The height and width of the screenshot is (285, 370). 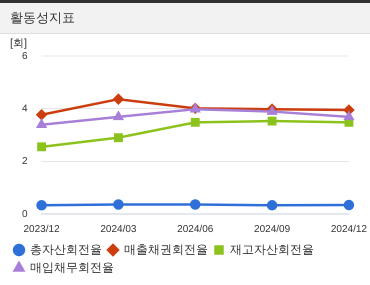 What do you see at coordinates (25, 56) in the screenshot?
I see `y-tick-label: 6` at bounding box center [25, 56].